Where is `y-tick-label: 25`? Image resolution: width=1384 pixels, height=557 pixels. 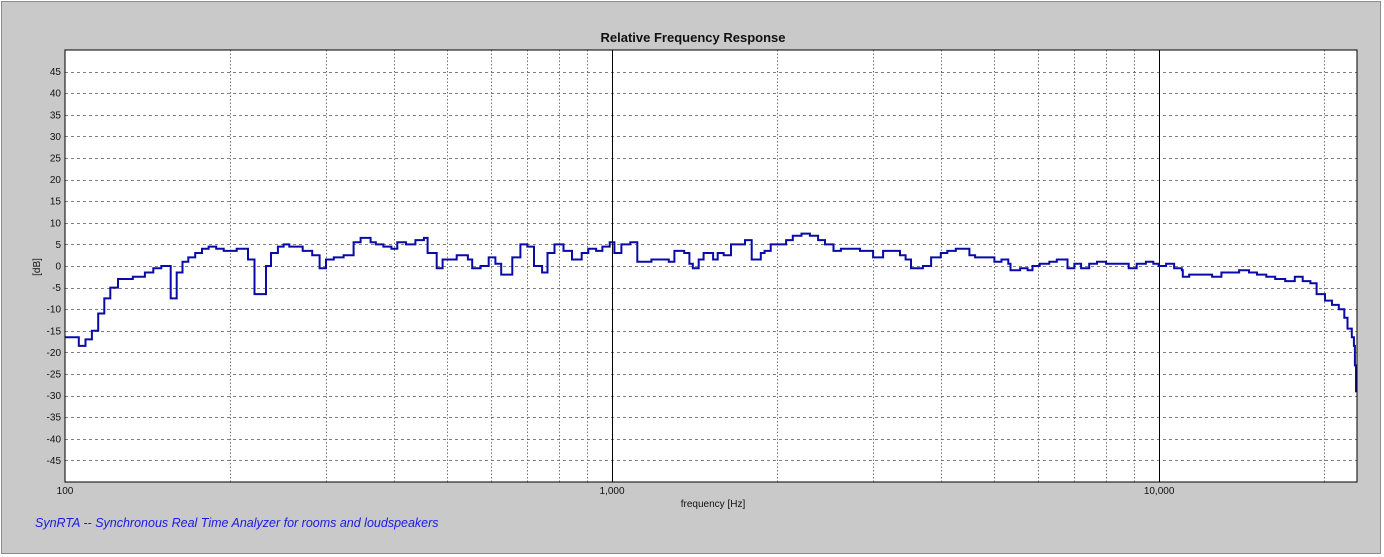
y-tick-label: 25 is located at coordinates (56, 159).